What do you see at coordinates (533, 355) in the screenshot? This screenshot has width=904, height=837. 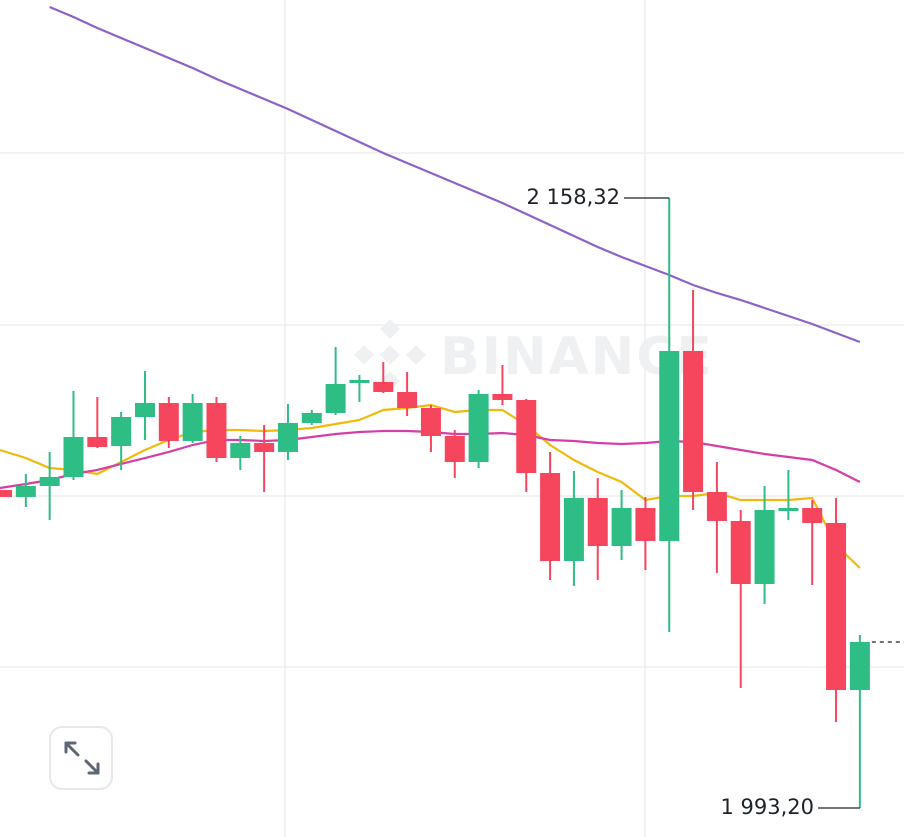 I see `watermark: BINANCE` at bounding box center [533, 355].